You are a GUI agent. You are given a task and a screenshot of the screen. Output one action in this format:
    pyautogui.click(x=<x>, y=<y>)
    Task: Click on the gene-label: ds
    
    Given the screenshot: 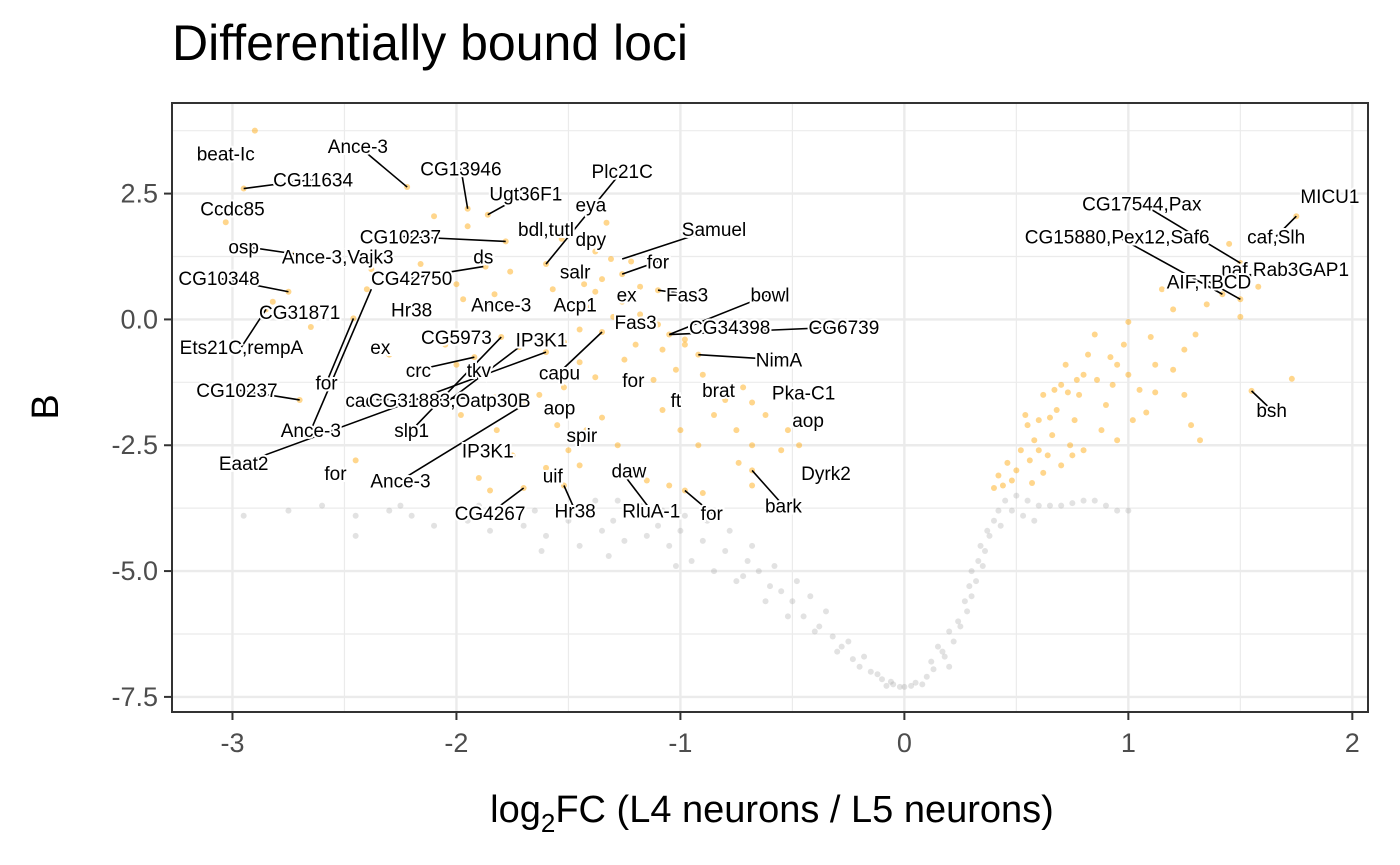 What is the action you would take?
    pyautogui.click(x=483, y=258)
    